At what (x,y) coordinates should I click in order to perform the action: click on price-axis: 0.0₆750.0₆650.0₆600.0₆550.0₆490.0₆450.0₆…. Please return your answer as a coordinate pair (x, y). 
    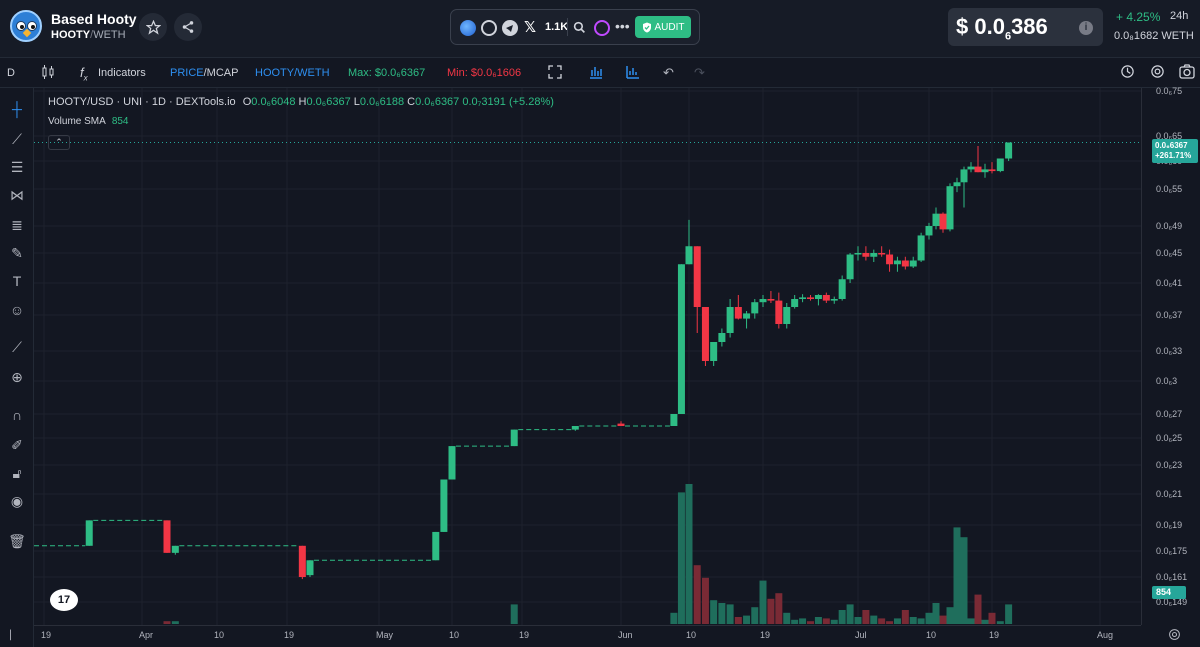
    Looking at the image, I should click on (1170, 355).